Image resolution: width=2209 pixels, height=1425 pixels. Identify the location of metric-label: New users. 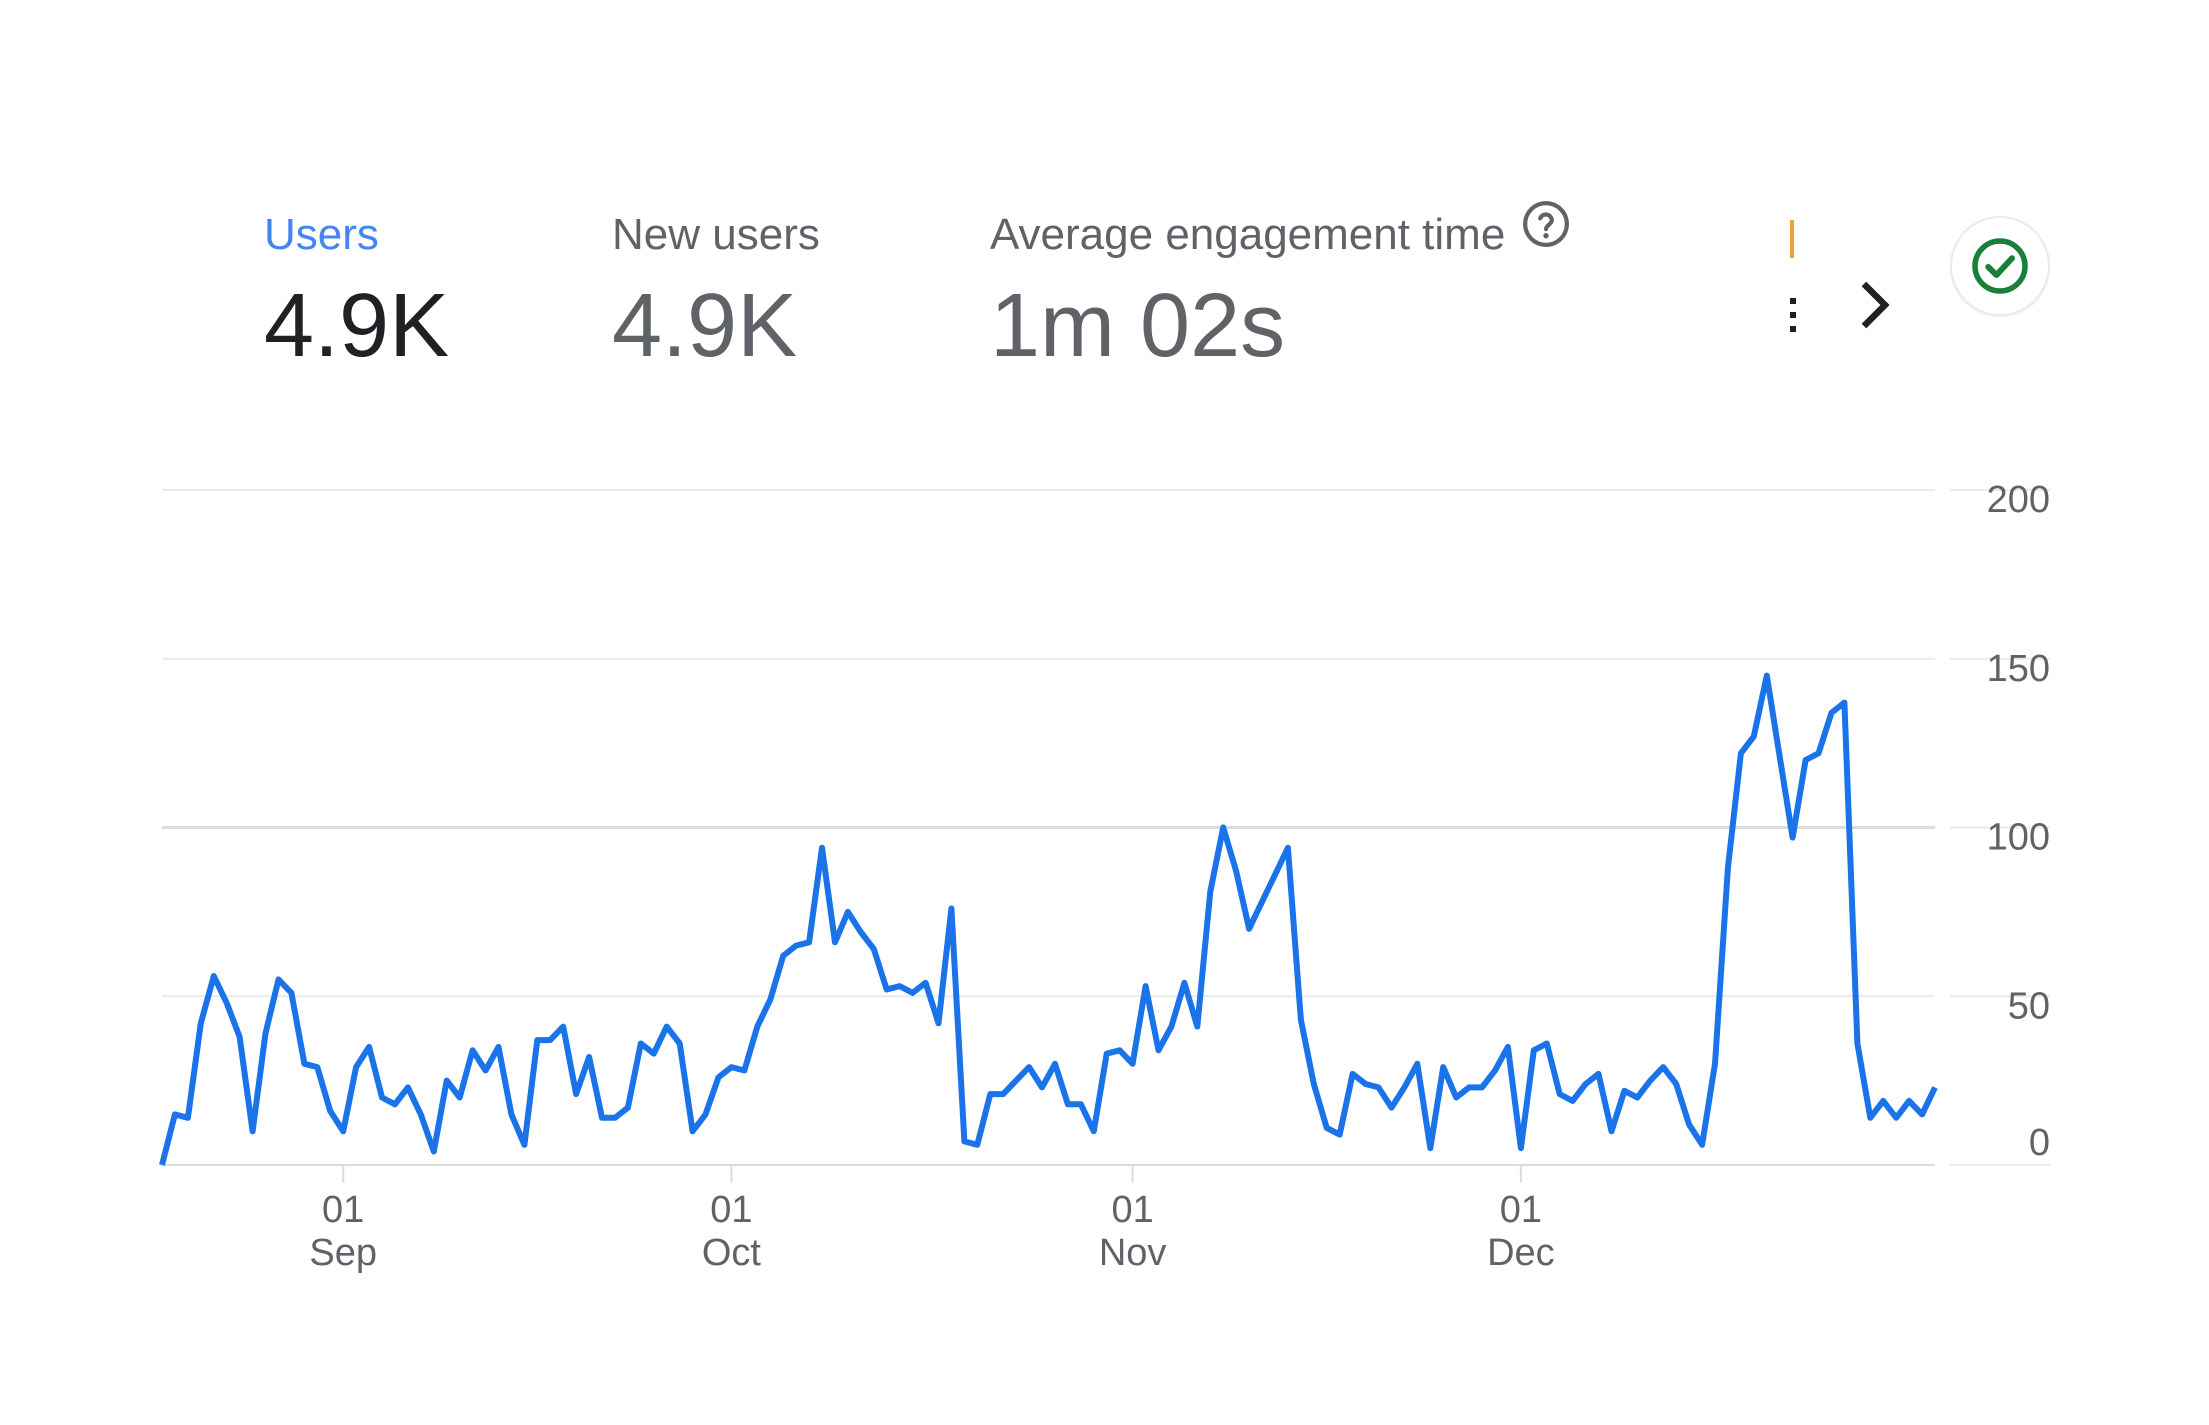
(716, 234).